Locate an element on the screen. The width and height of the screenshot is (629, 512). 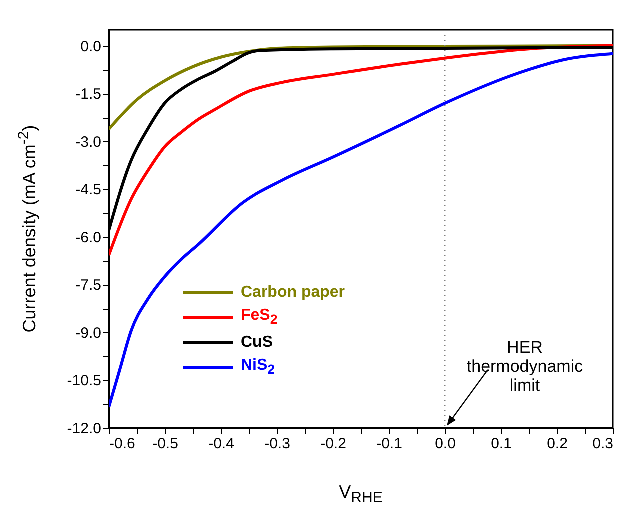
x-tick-label: -0.2 is located at coordinates (333, 444).